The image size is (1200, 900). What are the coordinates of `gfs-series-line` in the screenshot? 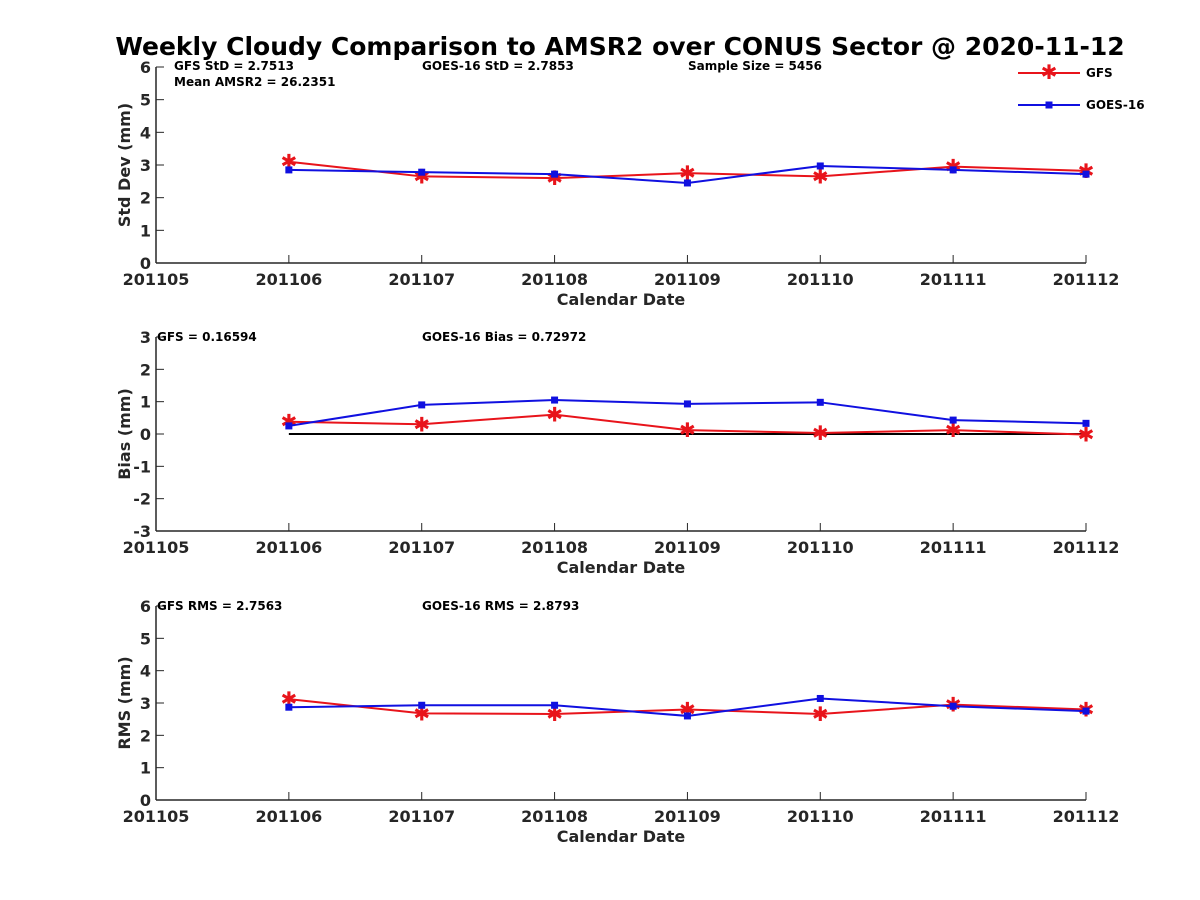 It's located at (687, 424).